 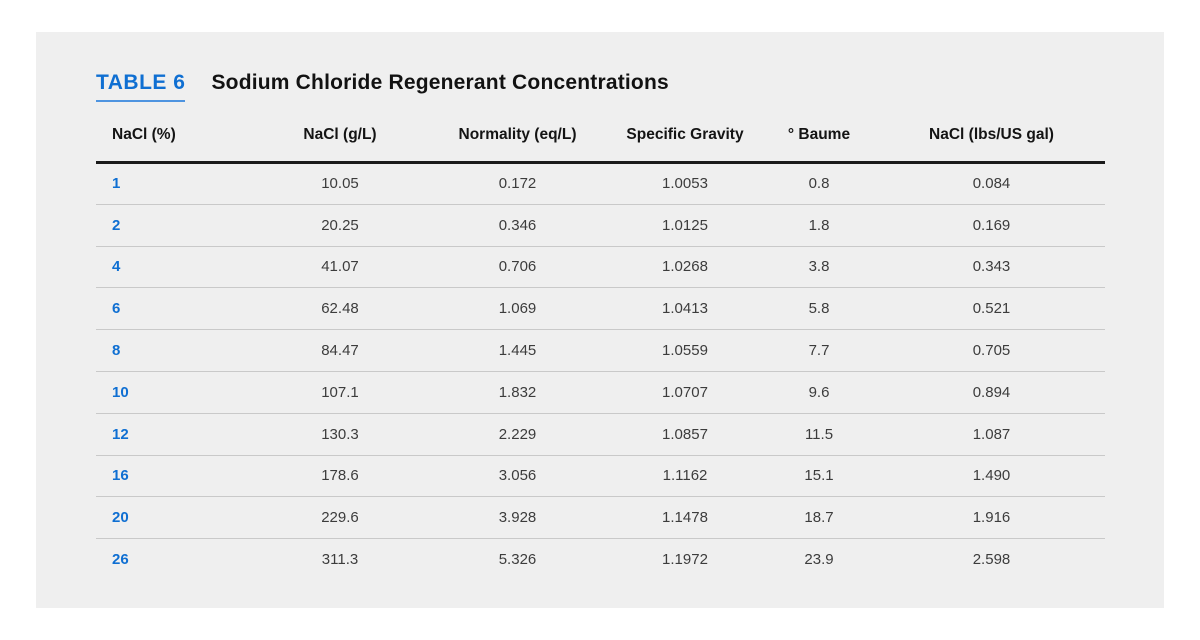 What do you see at coordinates (685, 267) in the screenshot?
I see `cell-specific-gravity: 1.0268` at bounding box center [685, 267].